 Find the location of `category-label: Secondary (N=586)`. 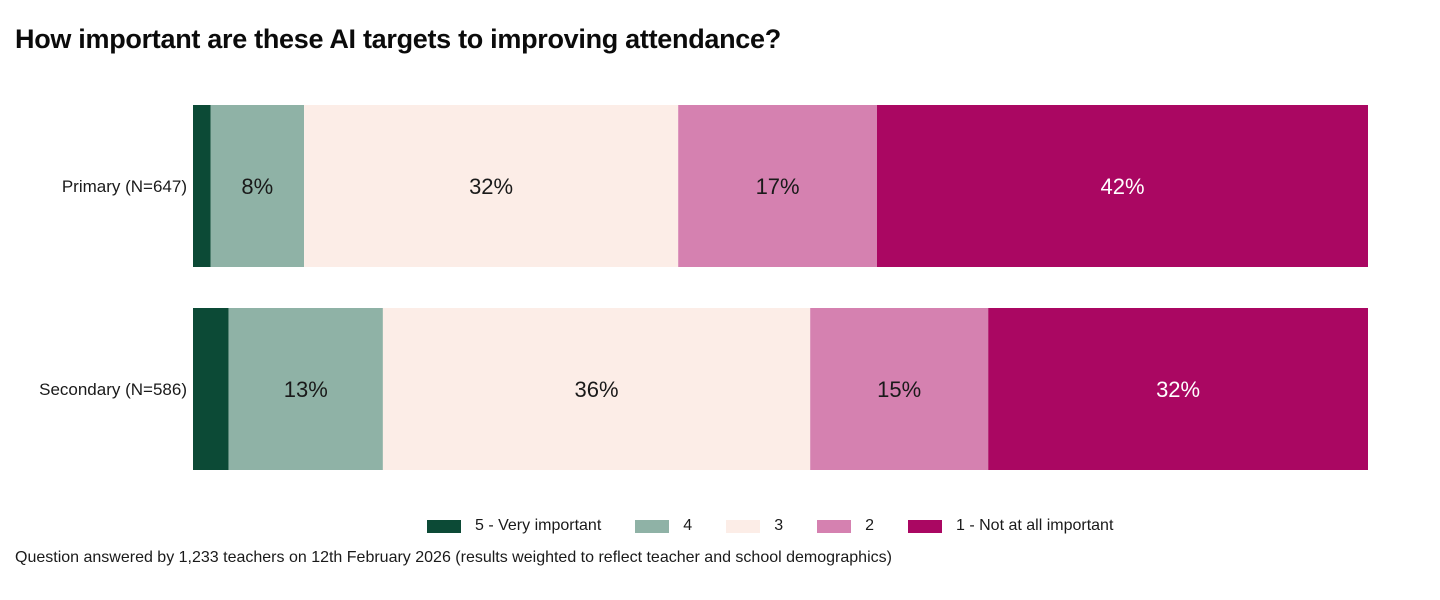

category-label: Secondary (N=586) is located at coordinates (113, 389).